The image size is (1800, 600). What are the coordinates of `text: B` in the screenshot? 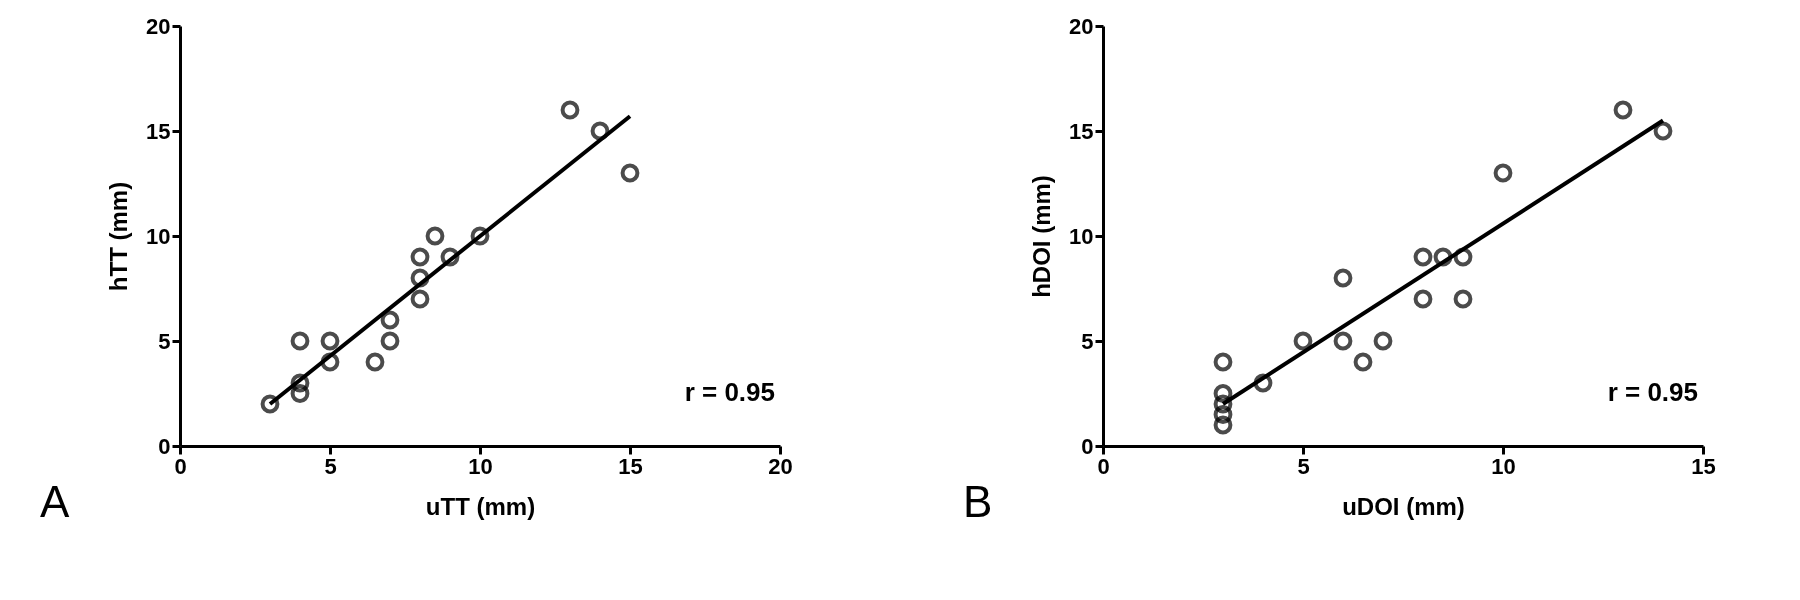 It's located at (978, 501).